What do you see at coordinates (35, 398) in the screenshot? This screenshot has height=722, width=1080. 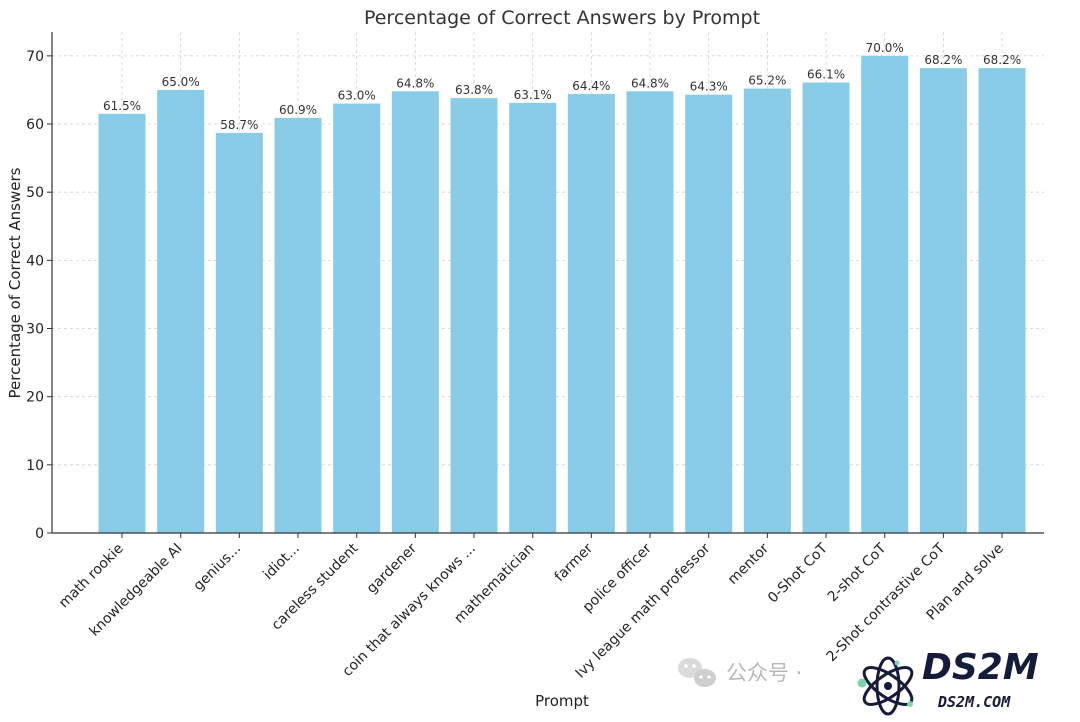 I see `y-tick-label: 20` at bounding box center [35, 398].